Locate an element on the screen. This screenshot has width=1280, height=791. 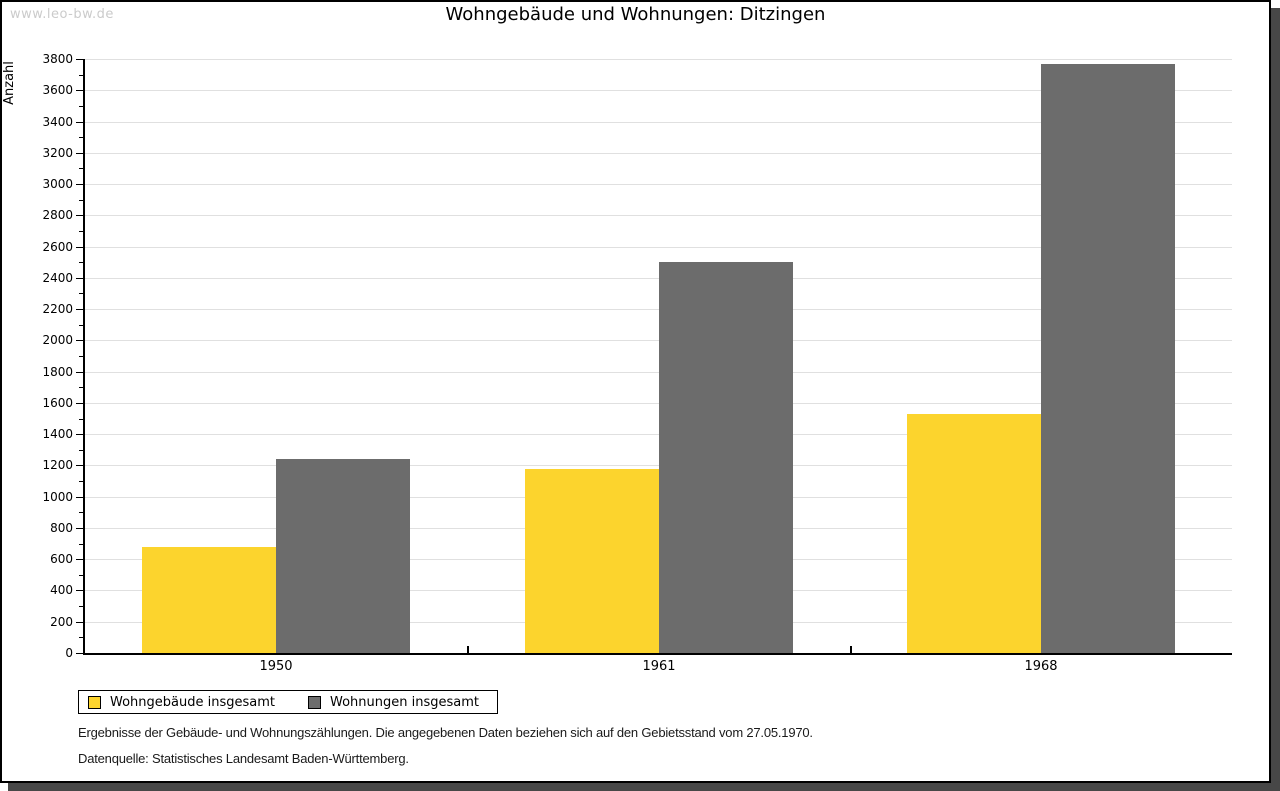
y-tick-label: 1400 is located at coordinates (57, 434).